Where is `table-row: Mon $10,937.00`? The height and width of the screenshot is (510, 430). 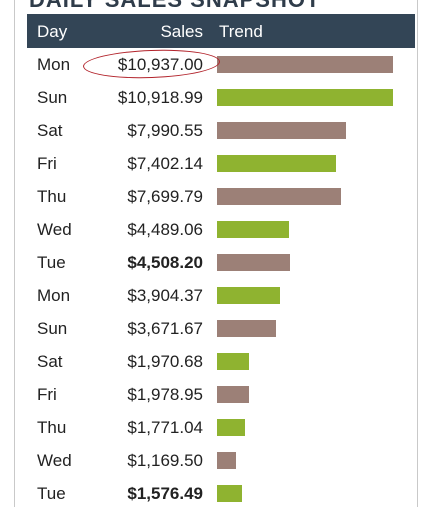 table-row: Mon $10,937.00 is located at coordinates (221, 64).